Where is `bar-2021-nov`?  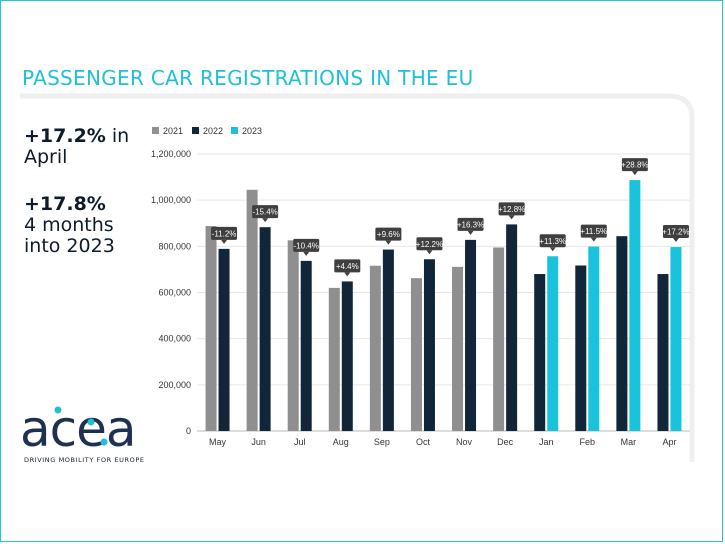 bar-2021-nov is located at coordinates (458, 348).